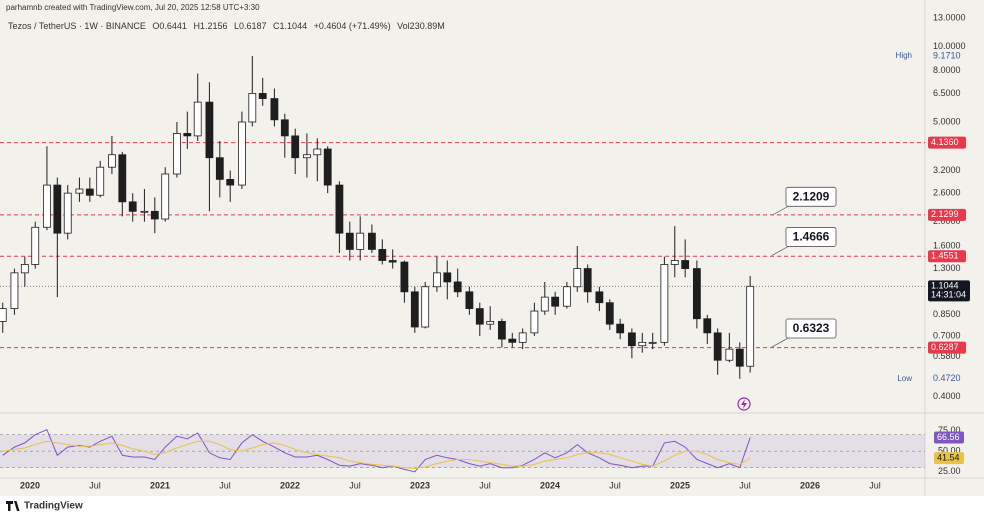 Image resolution: width=984 pixels, height=516 pixels. What do you see at coordinates (352, 26) in the screenshot?
I see `legend-change: +0.4604 (+71.49%)` at bounding box center [352, 26].